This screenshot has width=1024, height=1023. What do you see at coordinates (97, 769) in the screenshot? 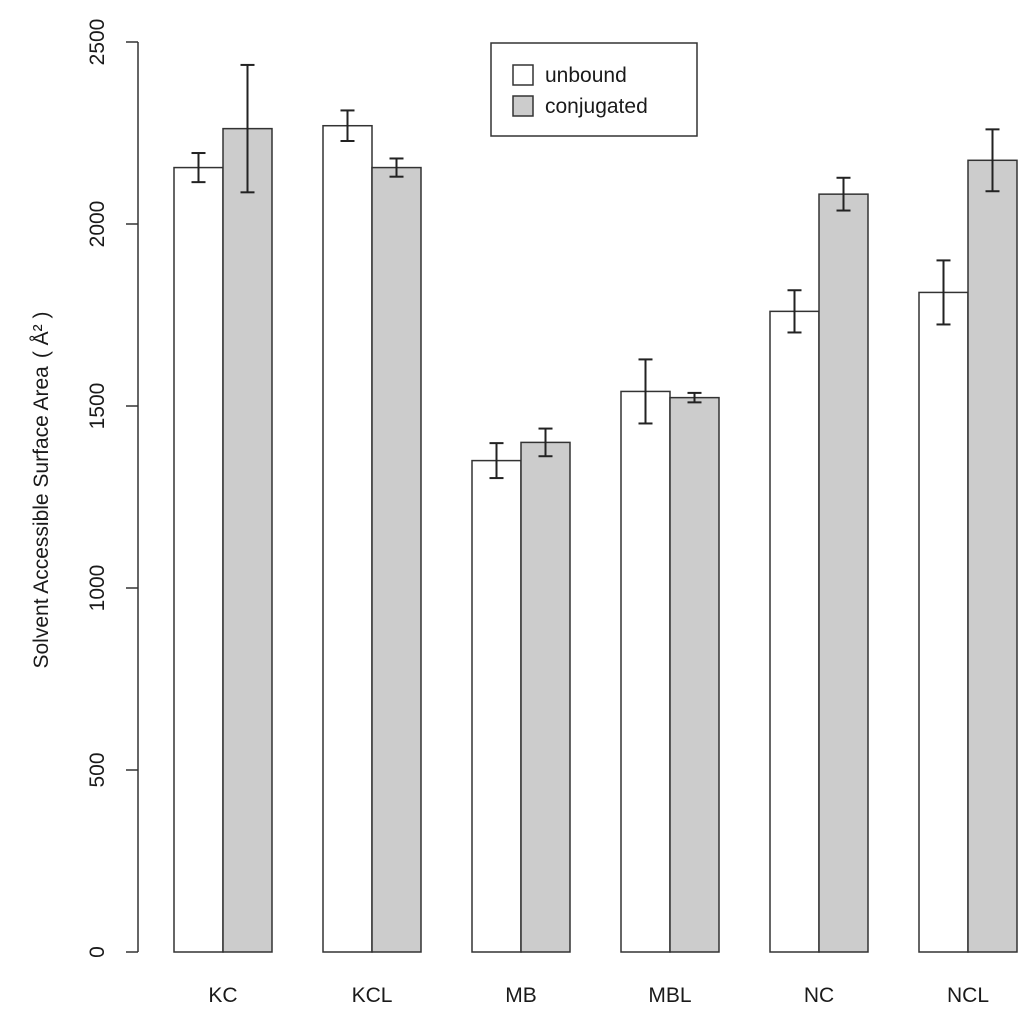
I see `y-tick-label: 500` at bounding box center [97, 769].